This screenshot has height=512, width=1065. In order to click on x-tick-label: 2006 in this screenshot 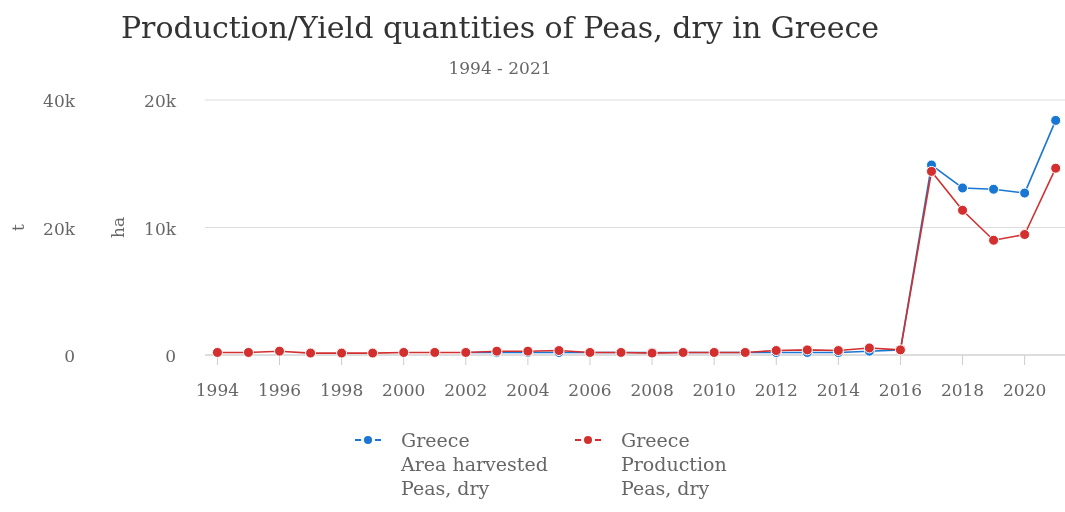, I will do `click(590, 390)`.